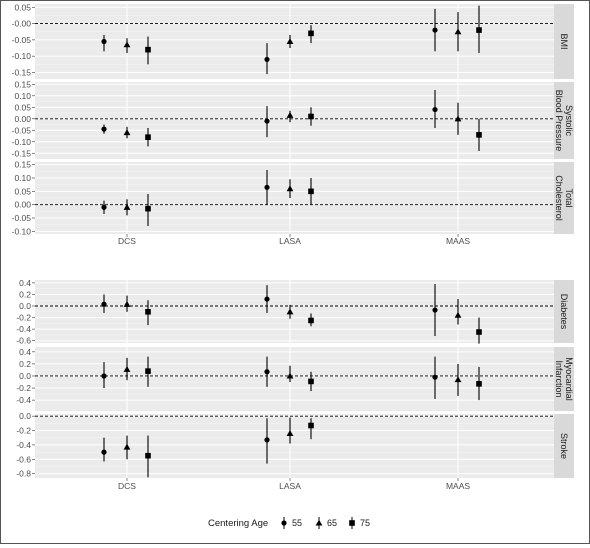  I want to click on legend-entry-75: 75, so click(359, 523).